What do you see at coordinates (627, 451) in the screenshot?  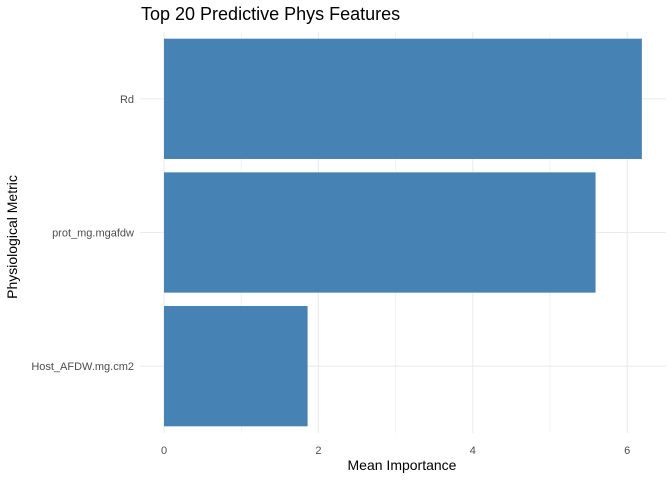 I see `x-tick-label: 6` at bounding box center [627, 451].